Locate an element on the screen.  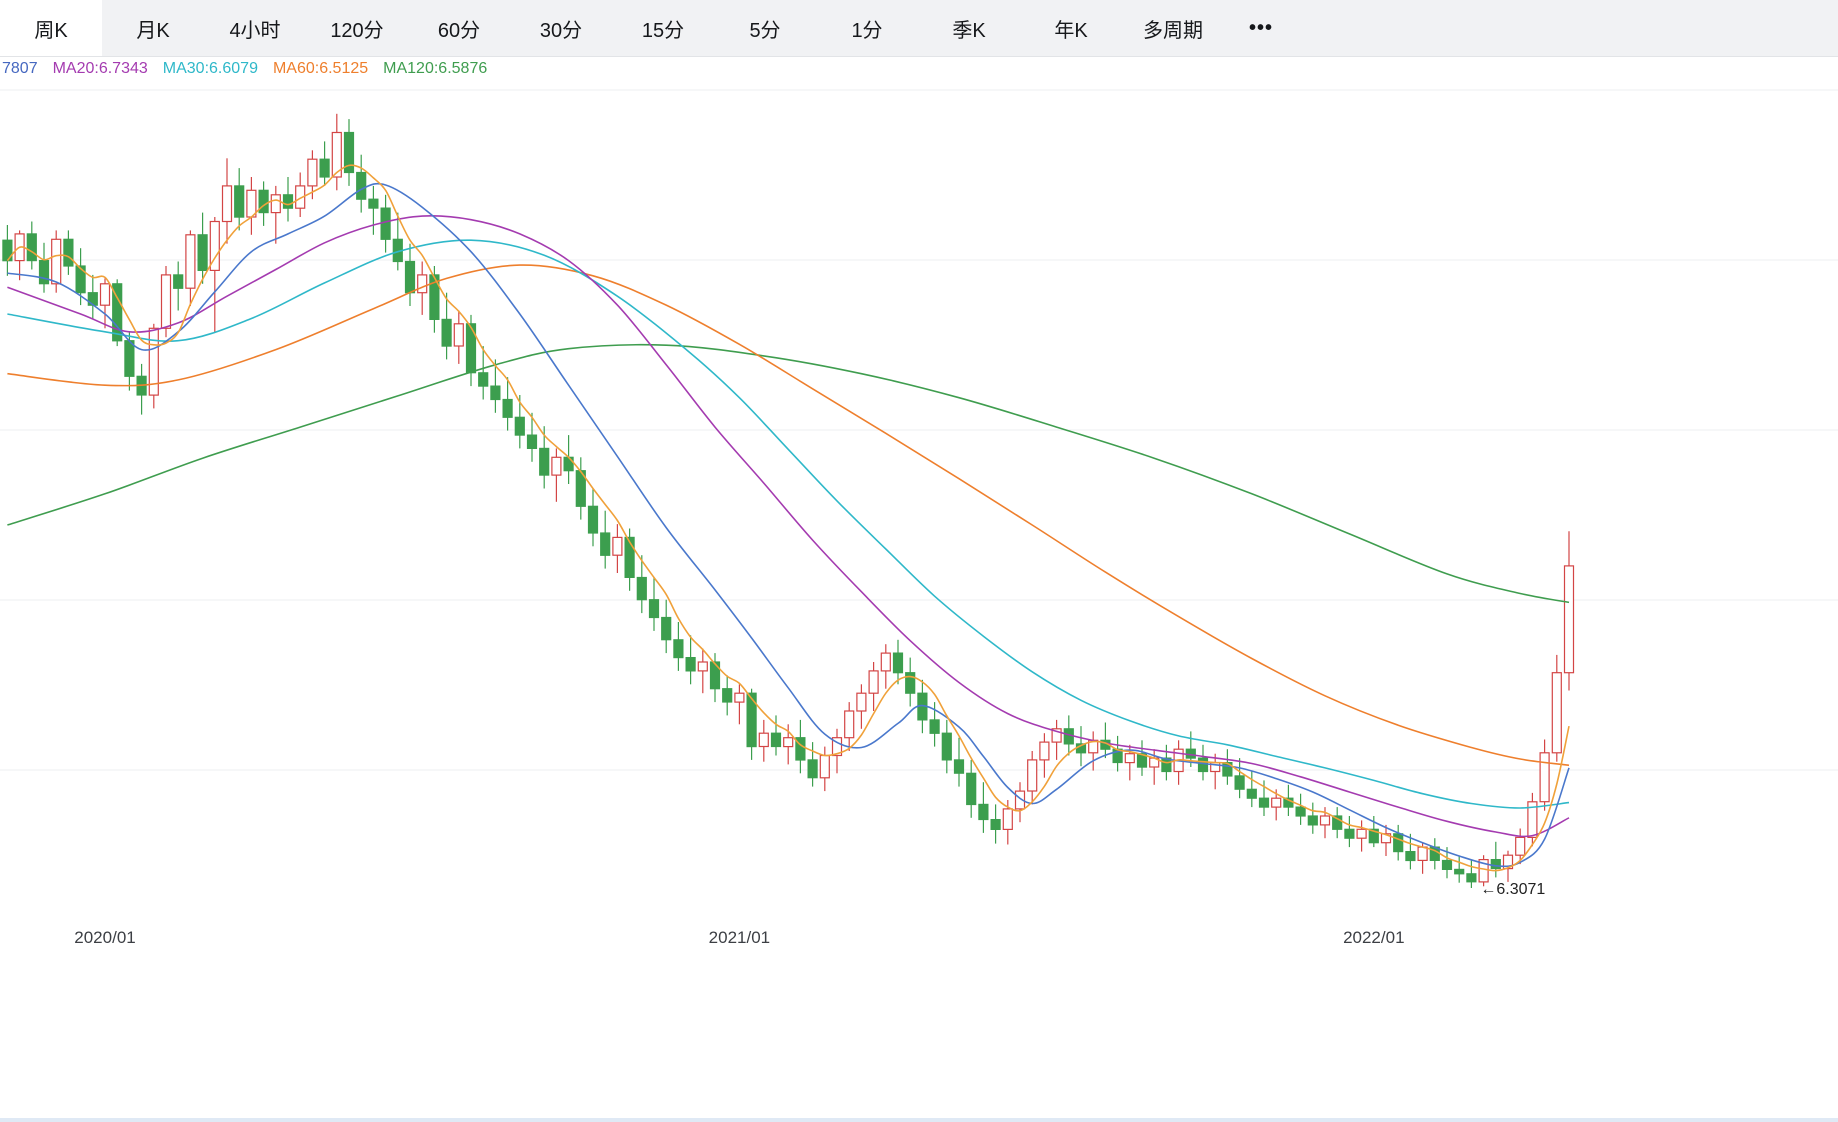
legend-ma120: MA120:6.5876 is located at coordinates (435, 68).